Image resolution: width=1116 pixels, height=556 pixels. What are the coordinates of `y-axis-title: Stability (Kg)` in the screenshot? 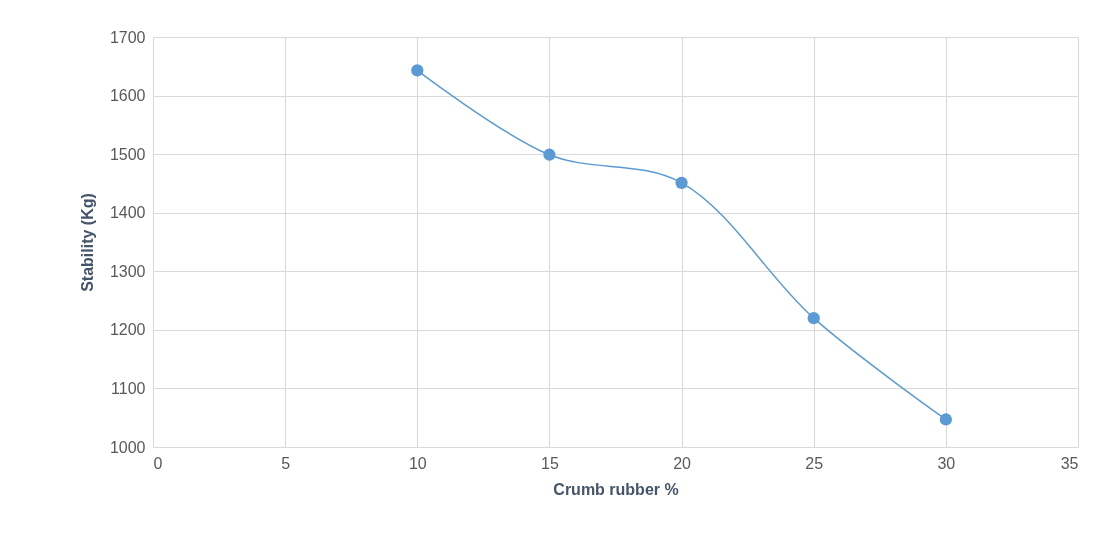 It's located at (87, 242).